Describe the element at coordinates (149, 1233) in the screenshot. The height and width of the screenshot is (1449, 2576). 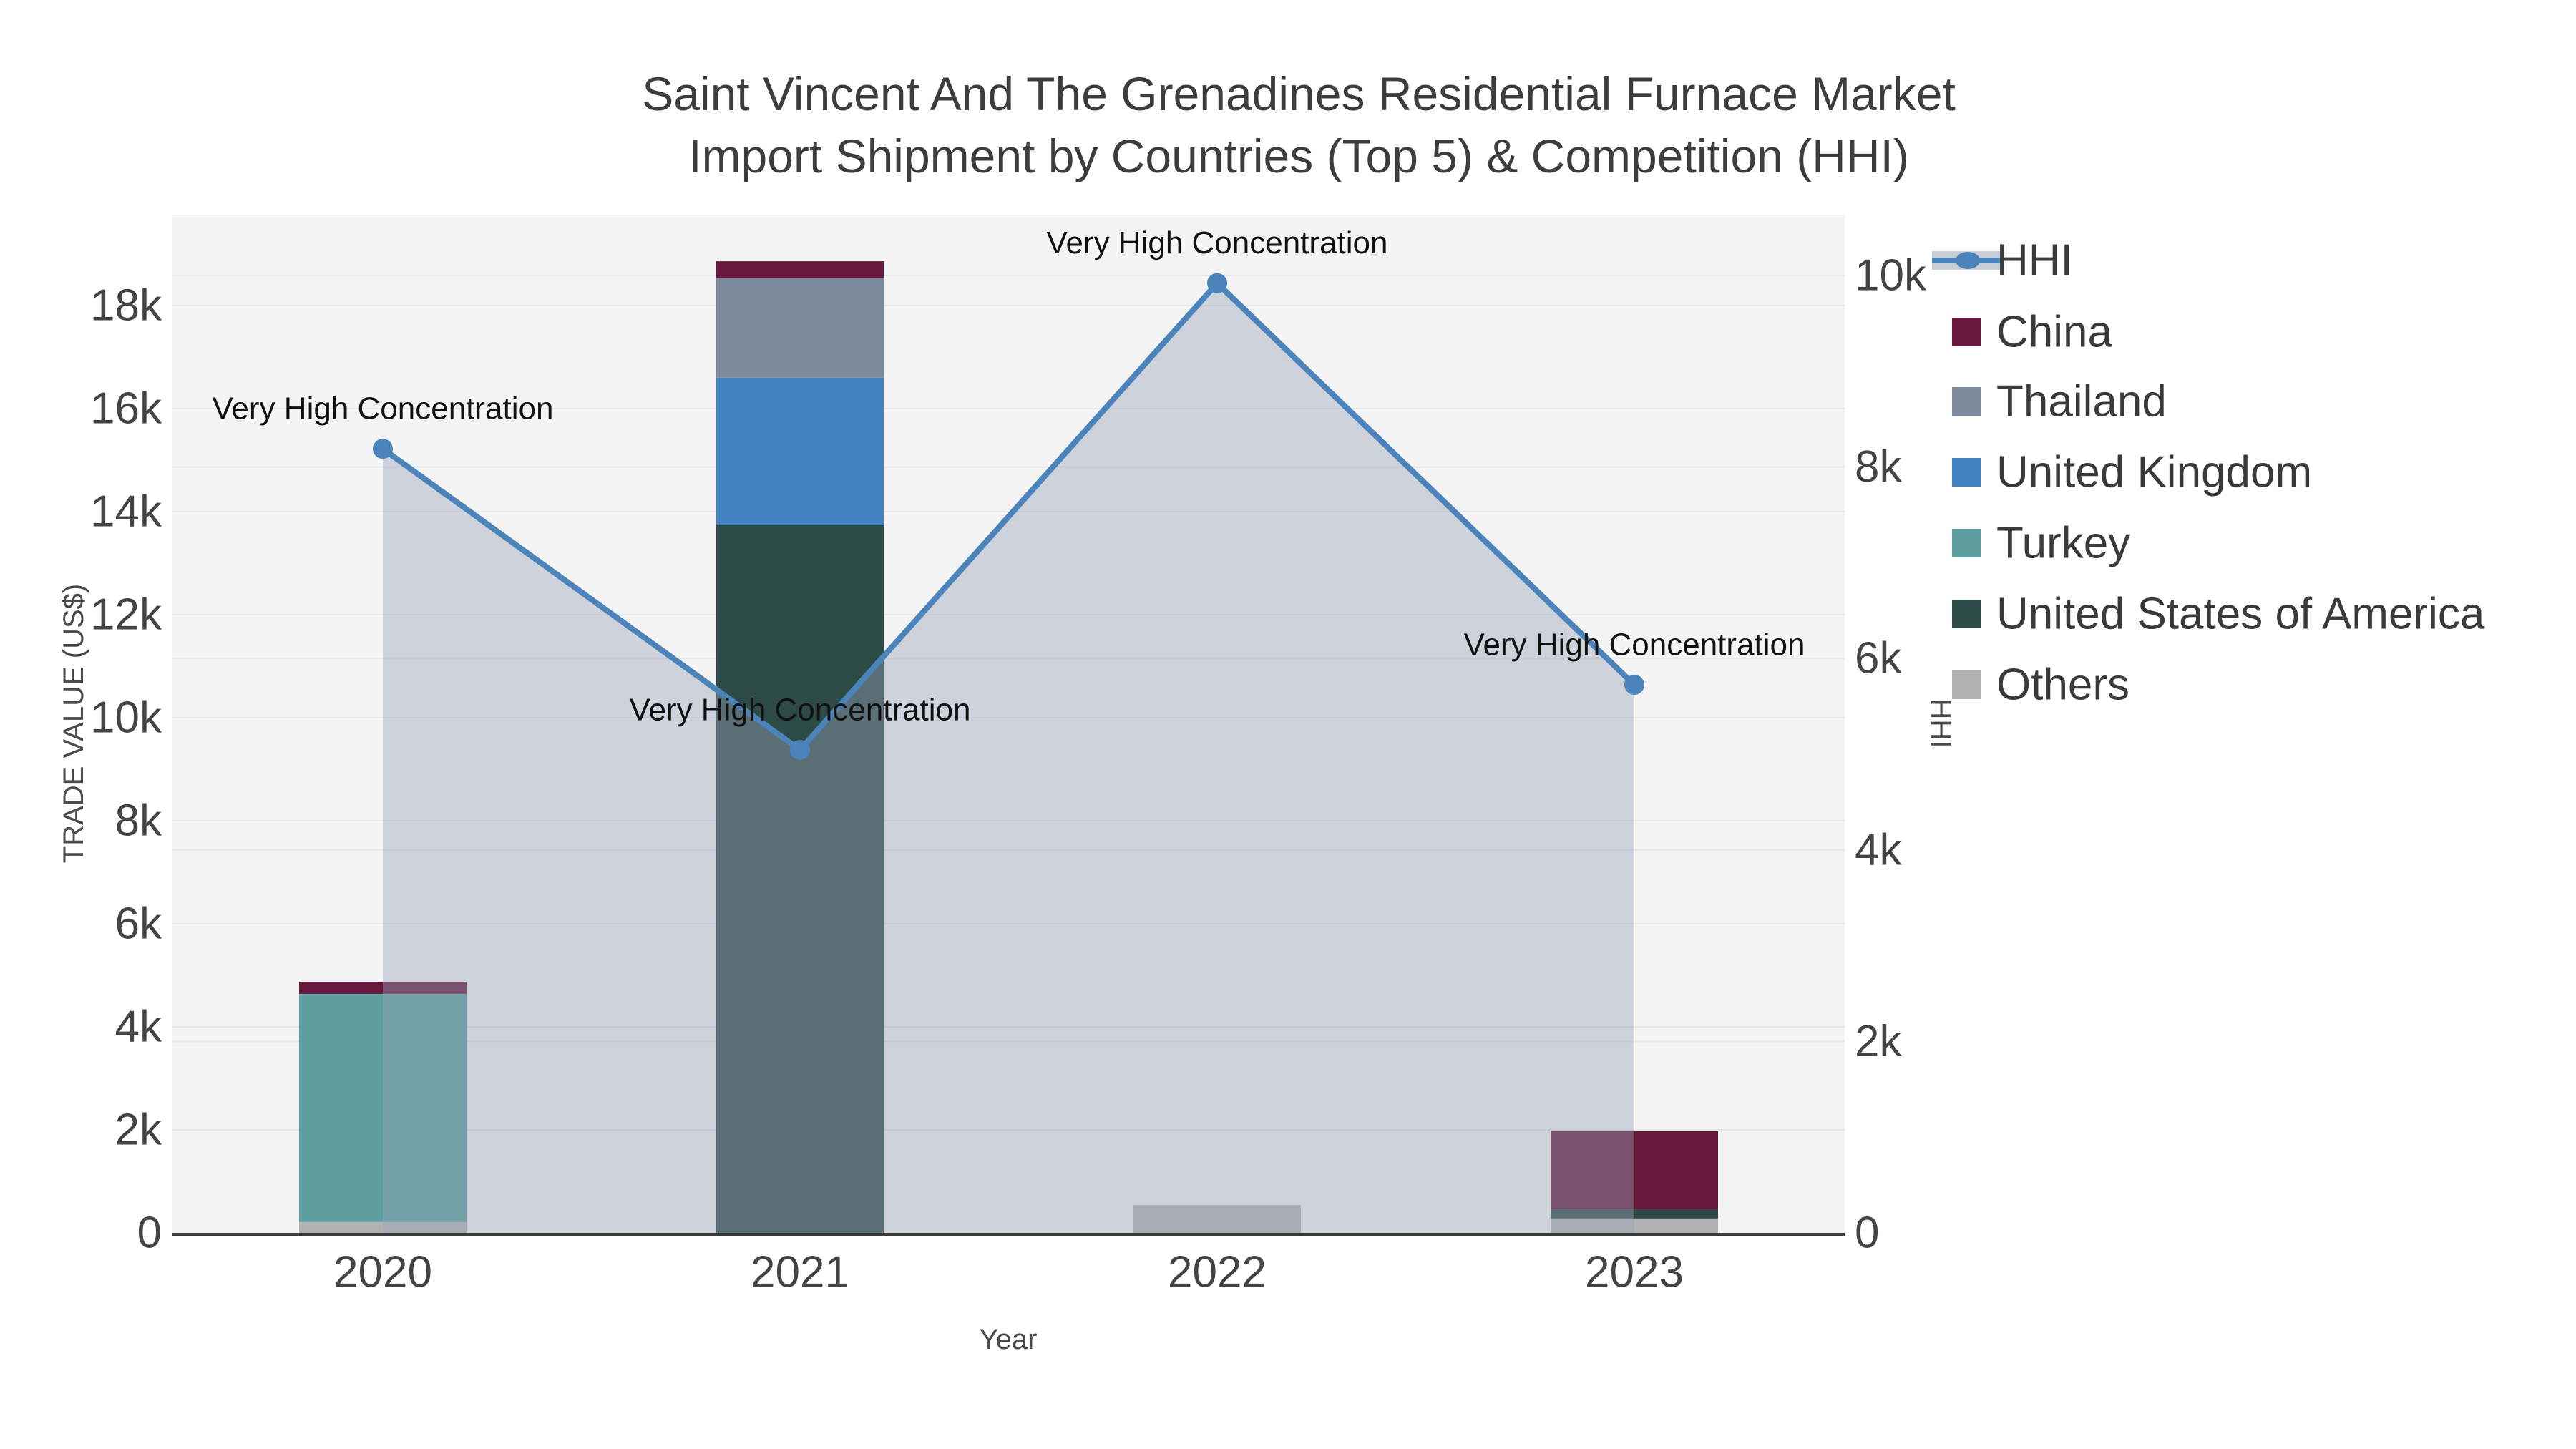
I see `left-tick-label: 0` at that location.